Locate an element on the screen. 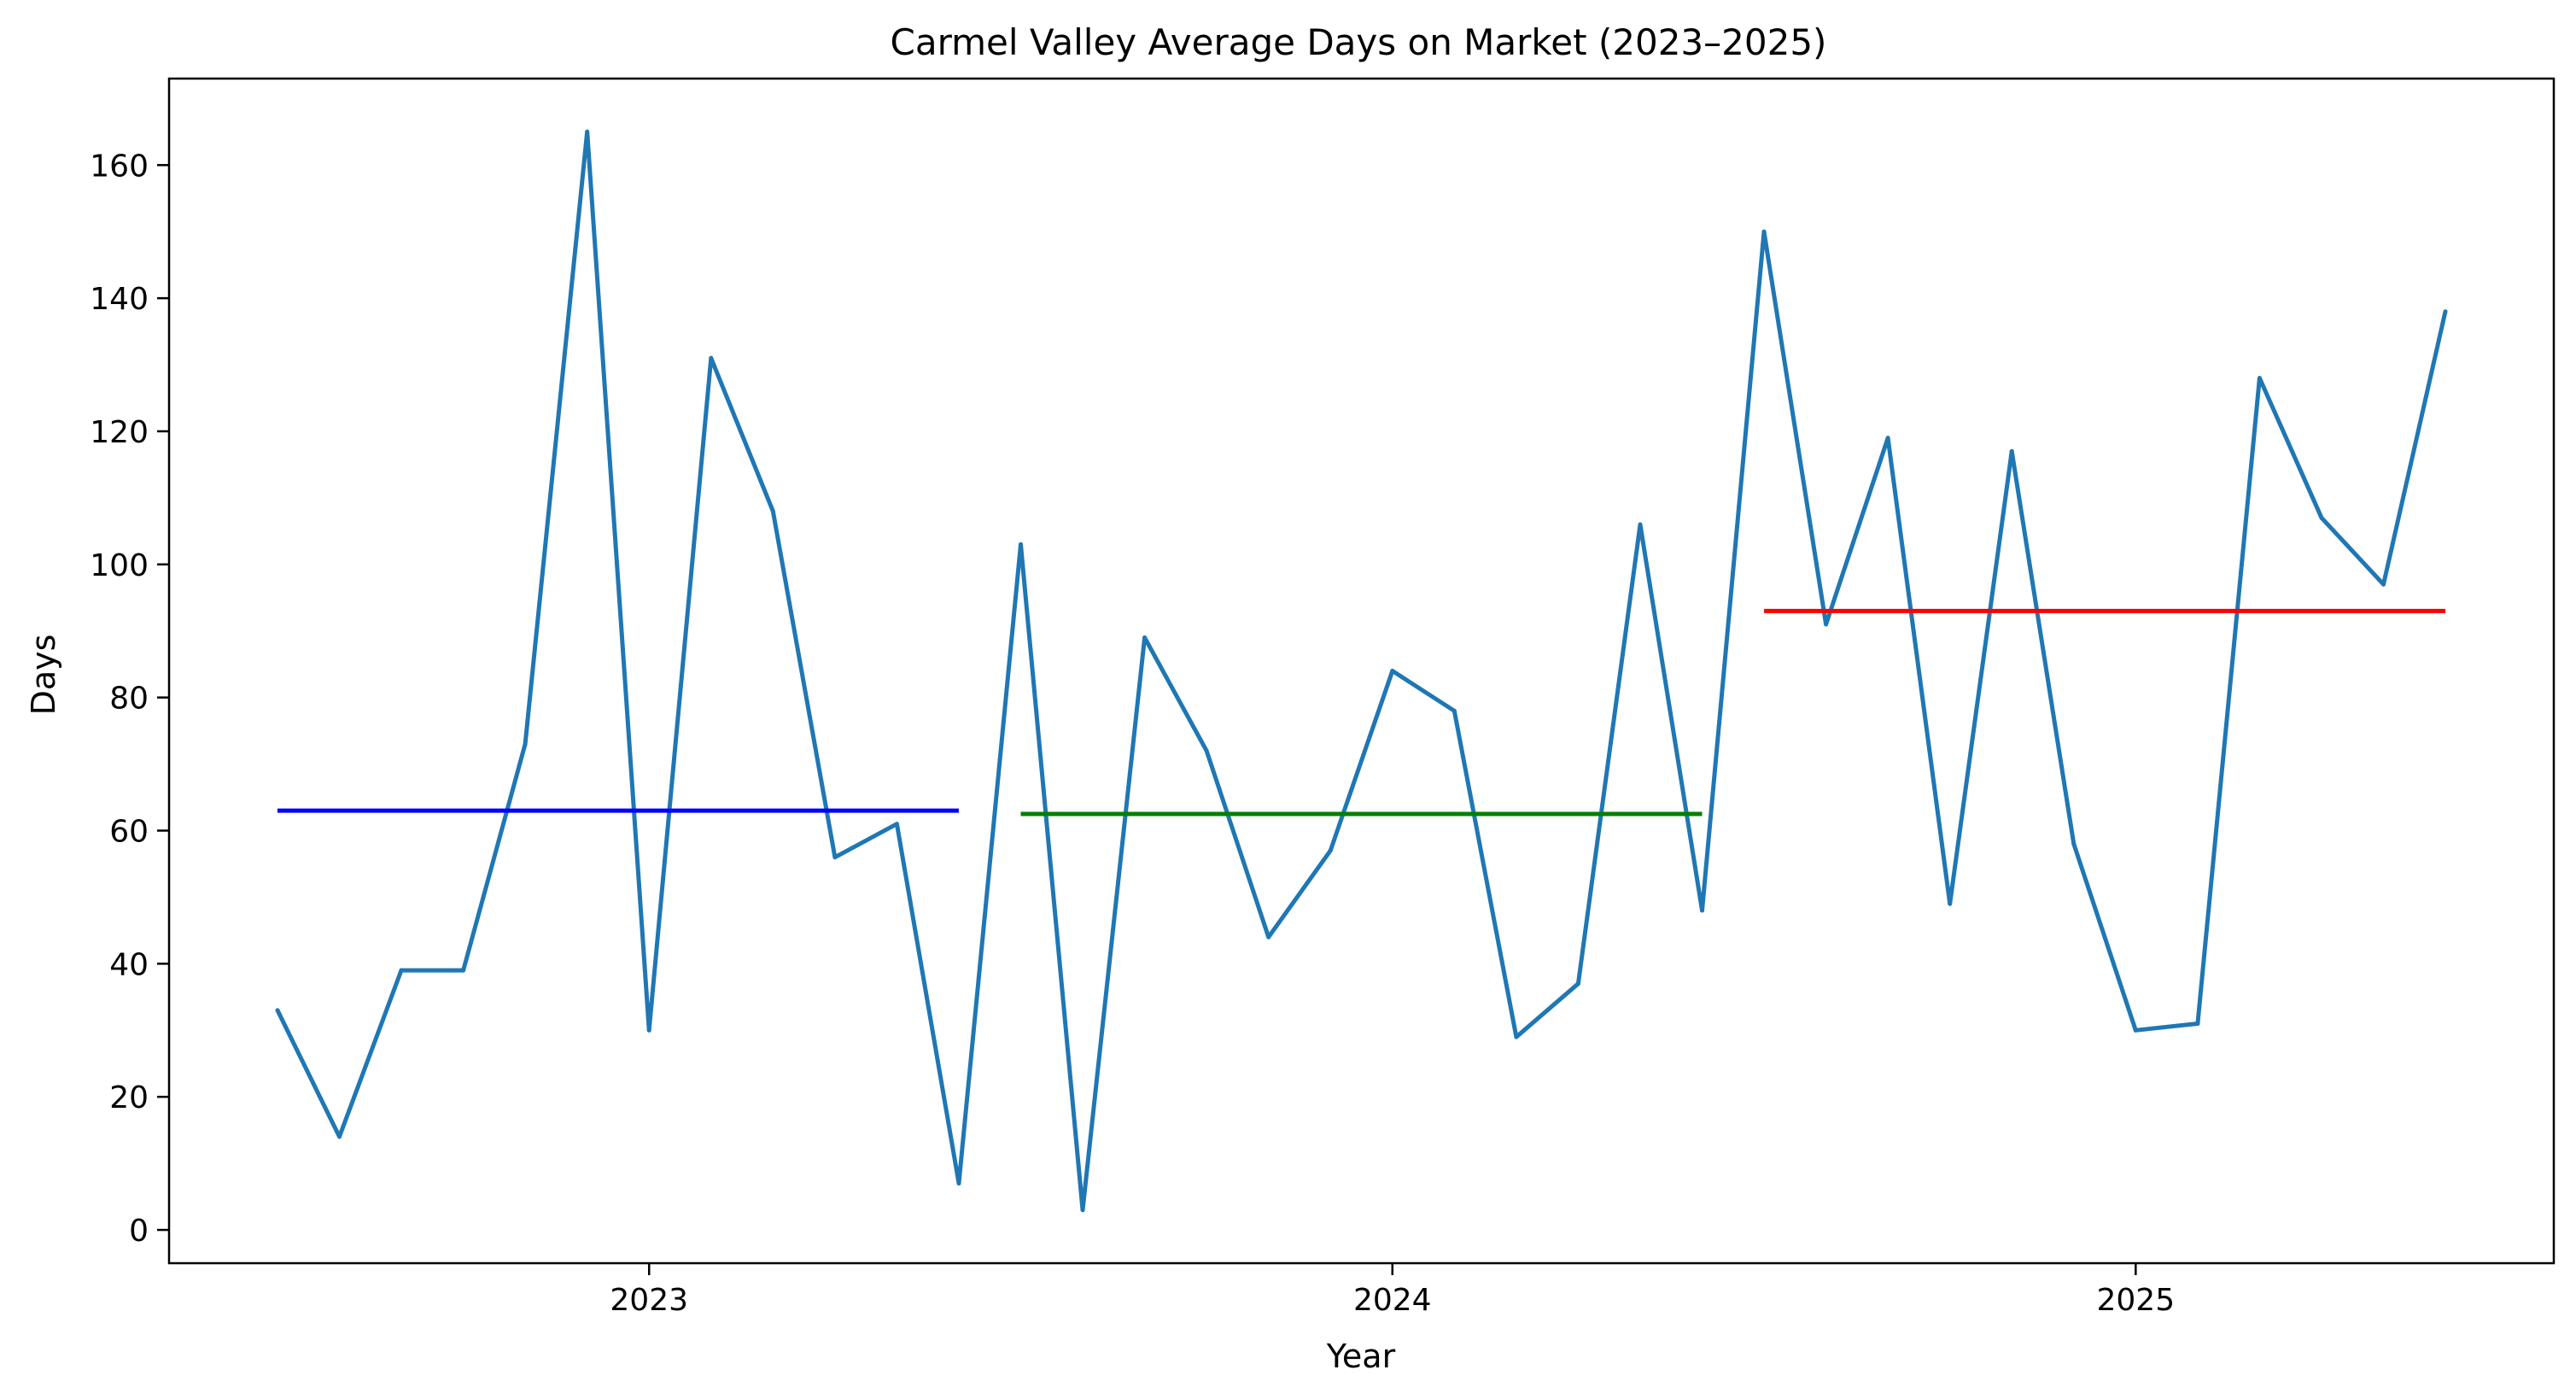 Image resolution: width=2576 pixels, height=1399 pixels. x-tick-label: 2023 is located at coordinates (649, 1300).